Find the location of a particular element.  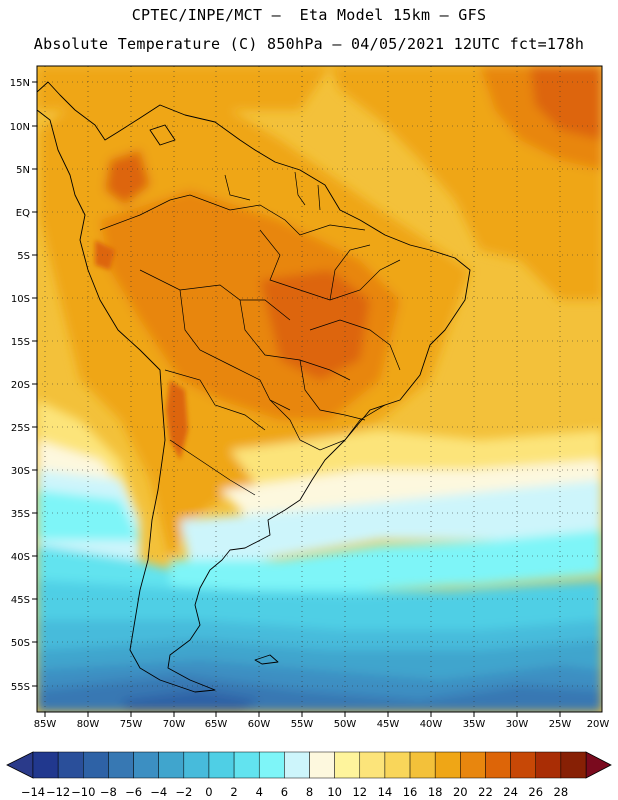

lon-label: 65W is located at coordinates (216, 724).